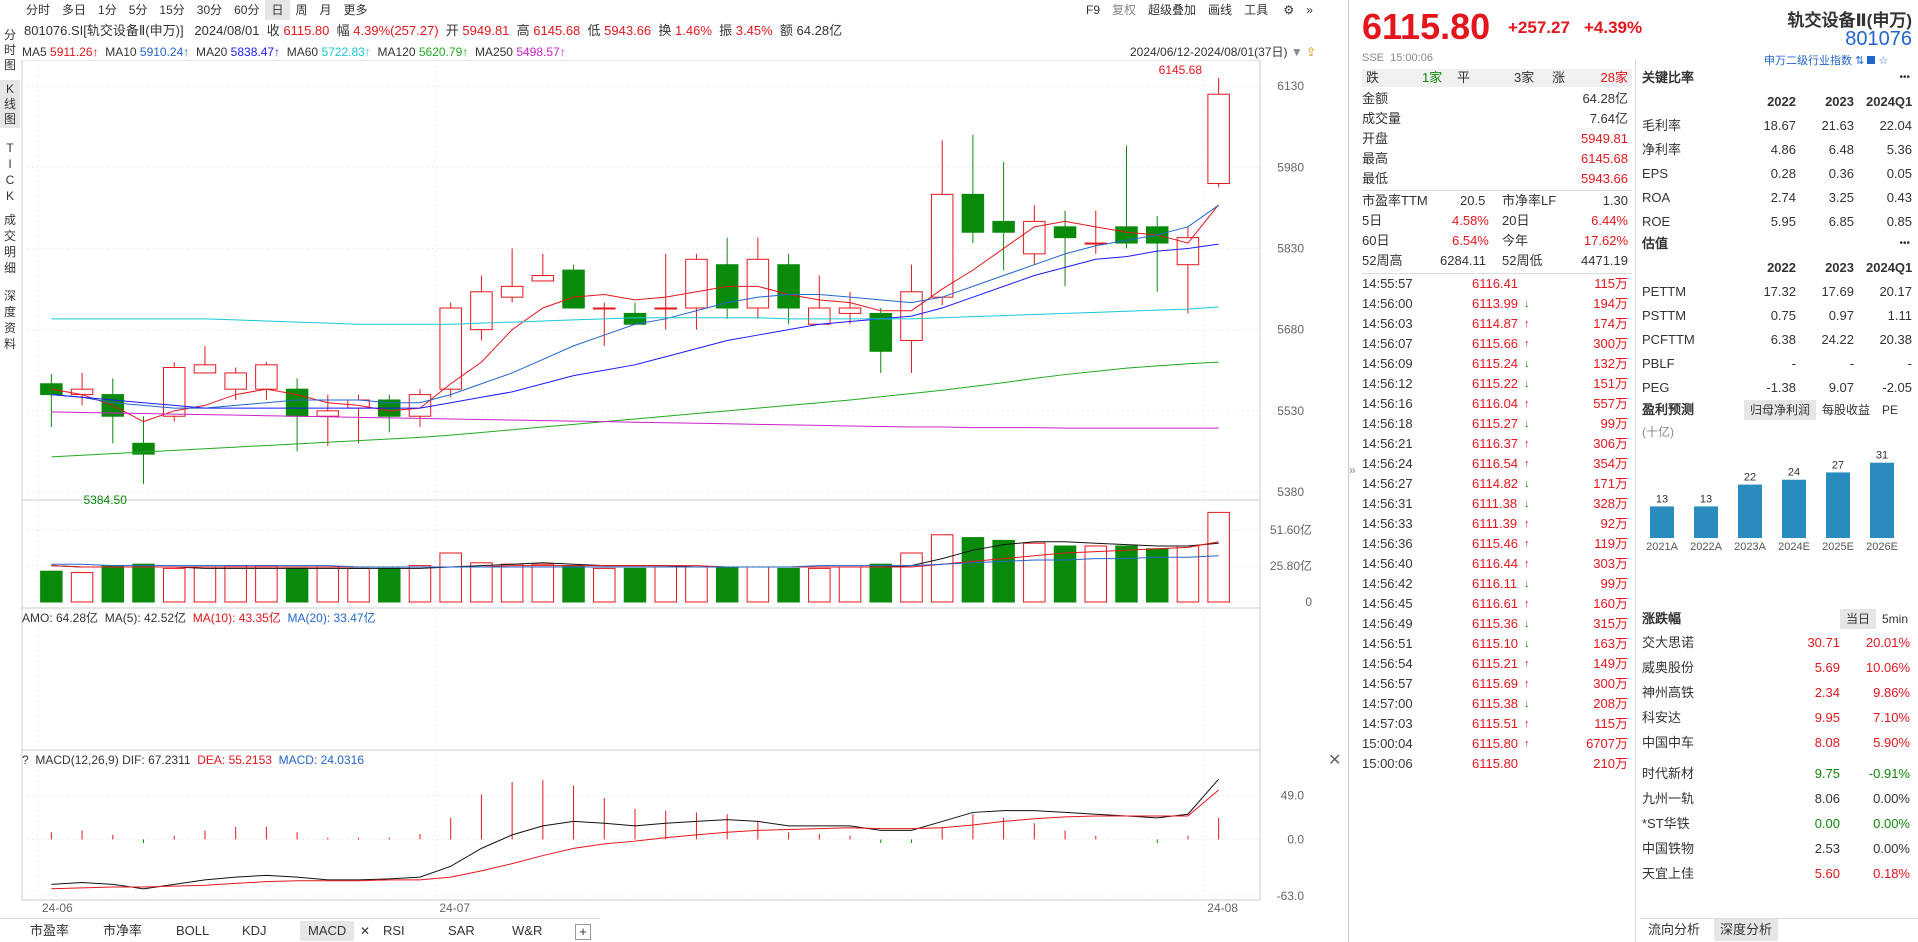  Describe the element at coordinates (355, 10) in the screenshot. I see `more-periods: 更多` at that location.